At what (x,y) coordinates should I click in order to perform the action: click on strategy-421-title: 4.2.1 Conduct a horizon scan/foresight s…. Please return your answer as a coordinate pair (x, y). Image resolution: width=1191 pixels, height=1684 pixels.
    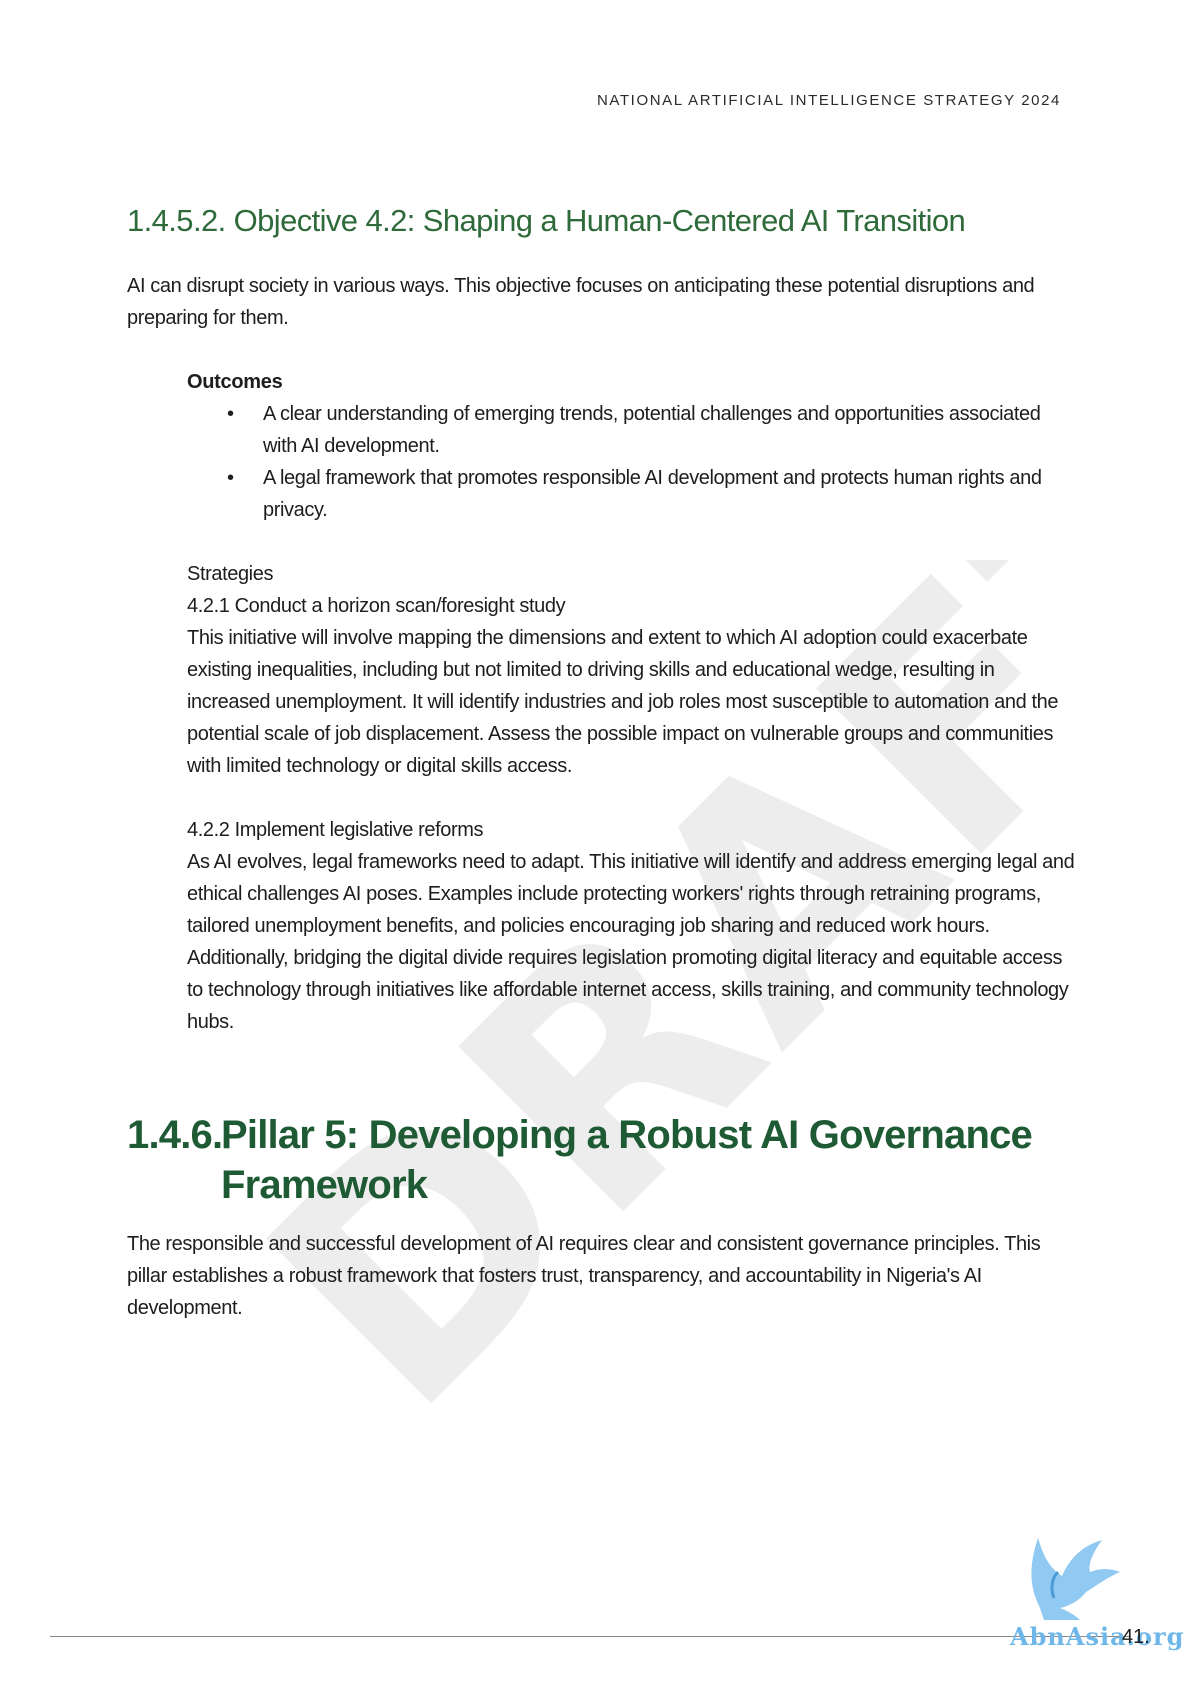
    Looking at the image, I should click on (632, 606).